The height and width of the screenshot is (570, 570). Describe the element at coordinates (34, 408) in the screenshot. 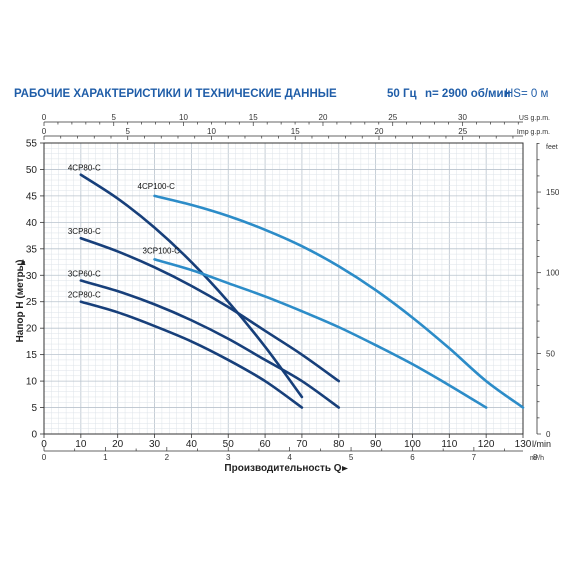

I see `y-tick-label: 5` at that location.